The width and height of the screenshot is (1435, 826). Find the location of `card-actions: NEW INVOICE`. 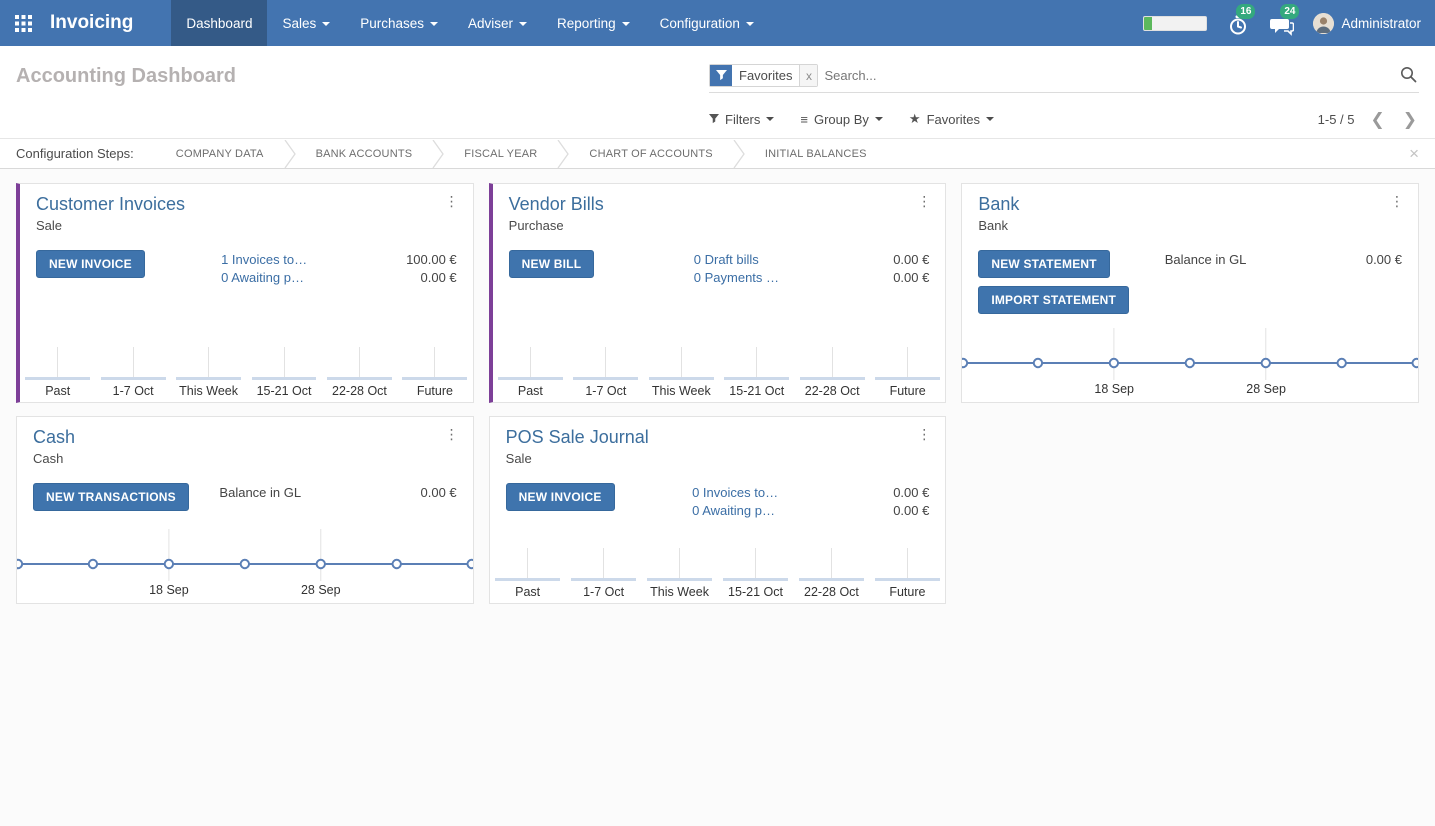

card-actions: NEW INVOICE is located at coordinates (598, 501).